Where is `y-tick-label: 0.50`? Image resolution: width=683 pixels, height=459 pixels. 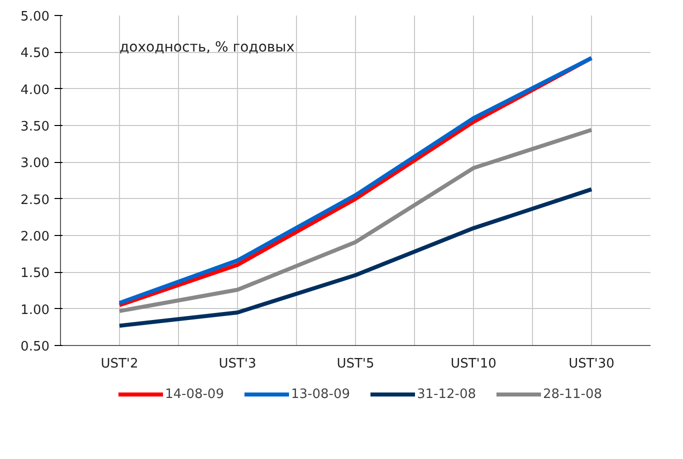
y-tick-label: 0.50 is located at coordinates (35, 347).